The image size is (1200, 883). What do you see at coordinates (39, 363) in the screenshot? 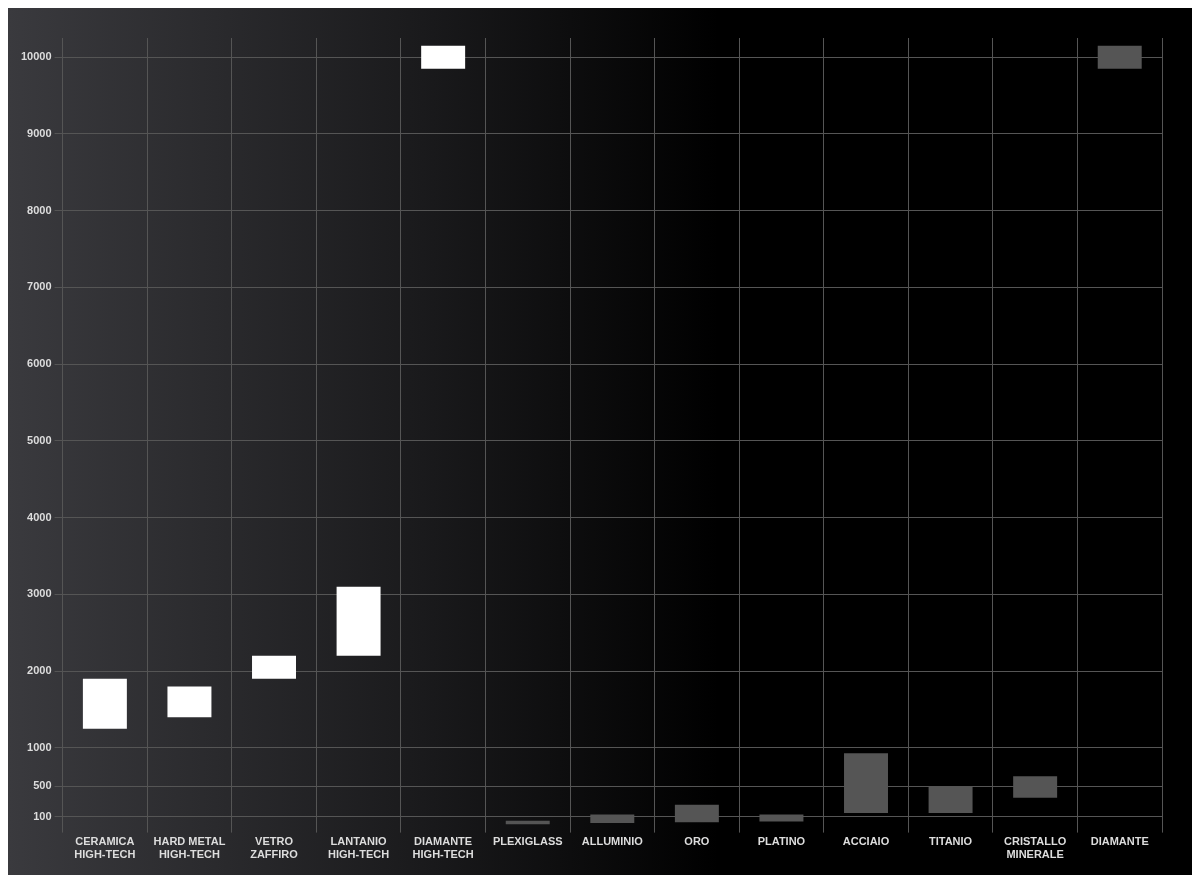
I see `y-tick-label: 6000` at bounding box center [39, 363].